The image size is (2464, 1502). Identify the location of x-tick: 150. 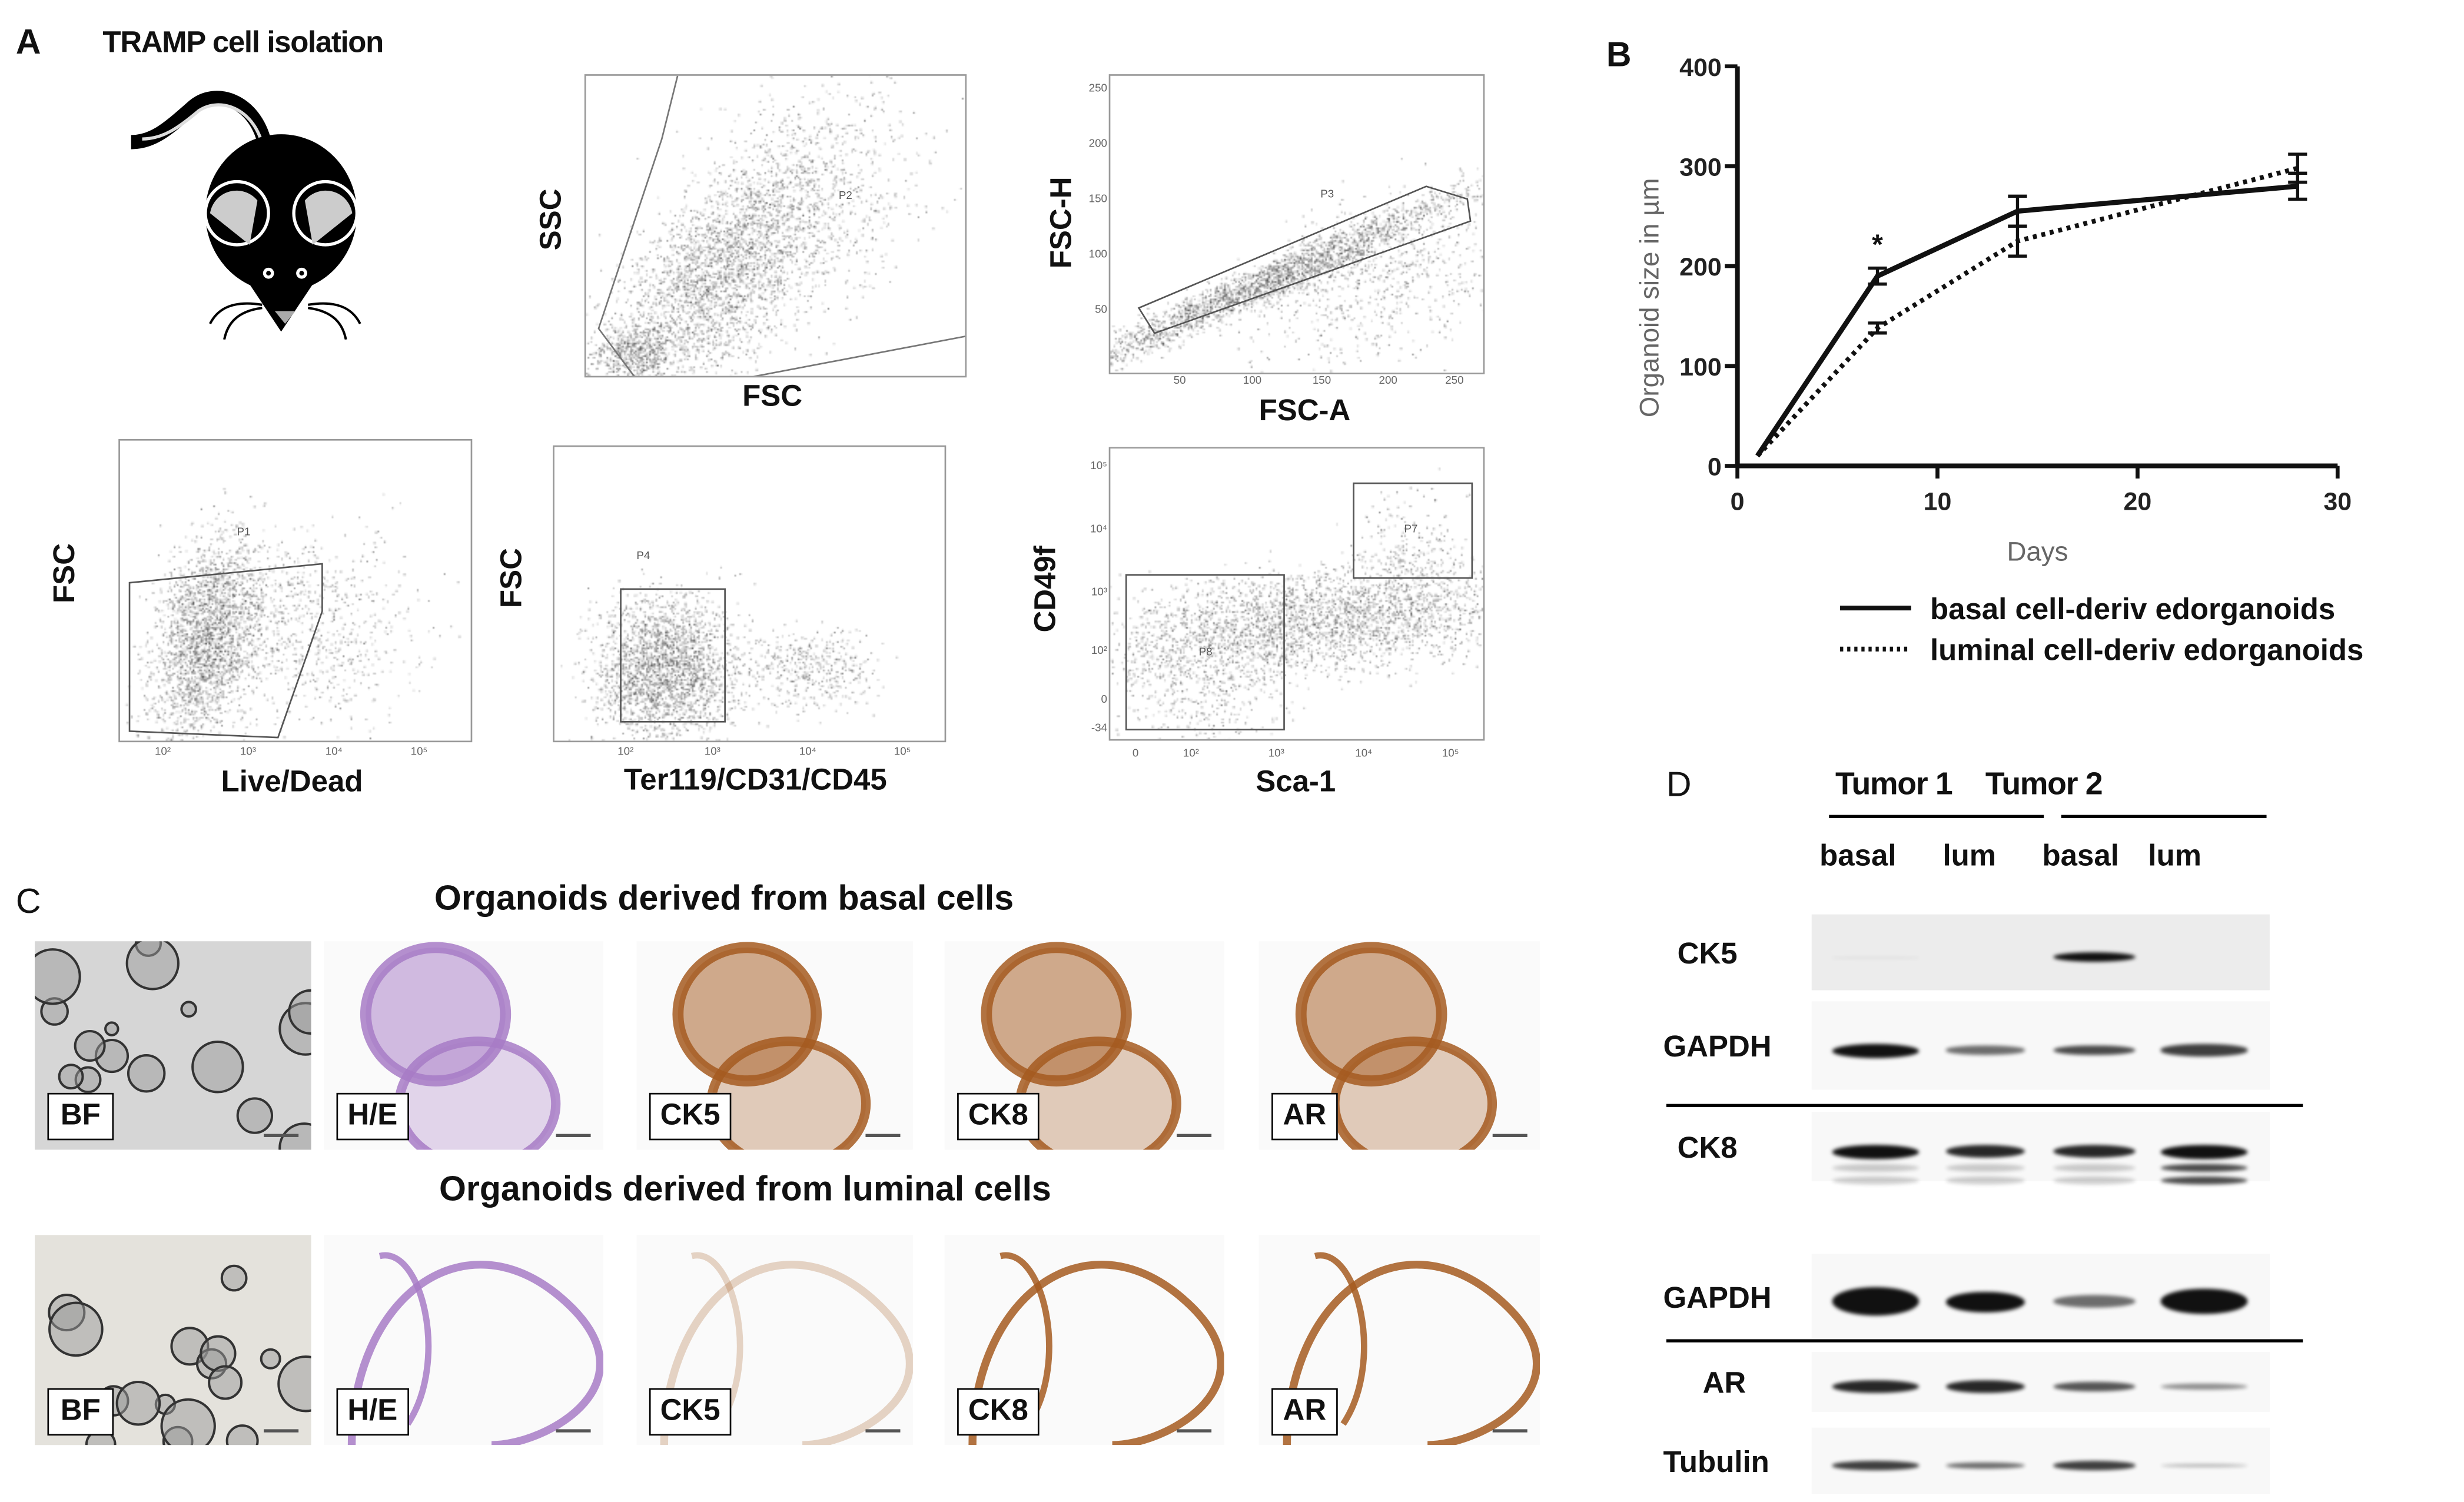
(1322, 381).